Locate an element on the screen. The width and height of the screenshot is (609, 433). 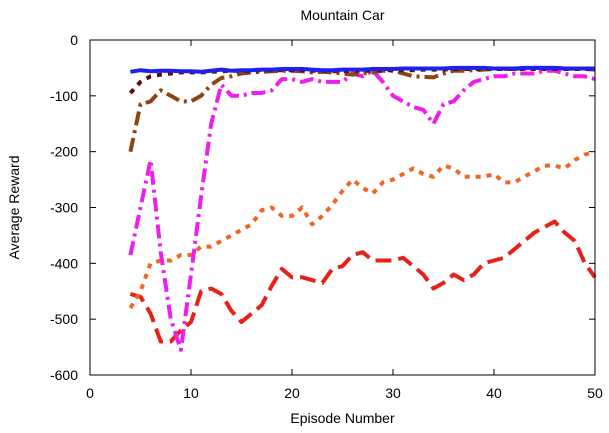
x-tick-label-3: 30 is located at coordinates (393, 393).